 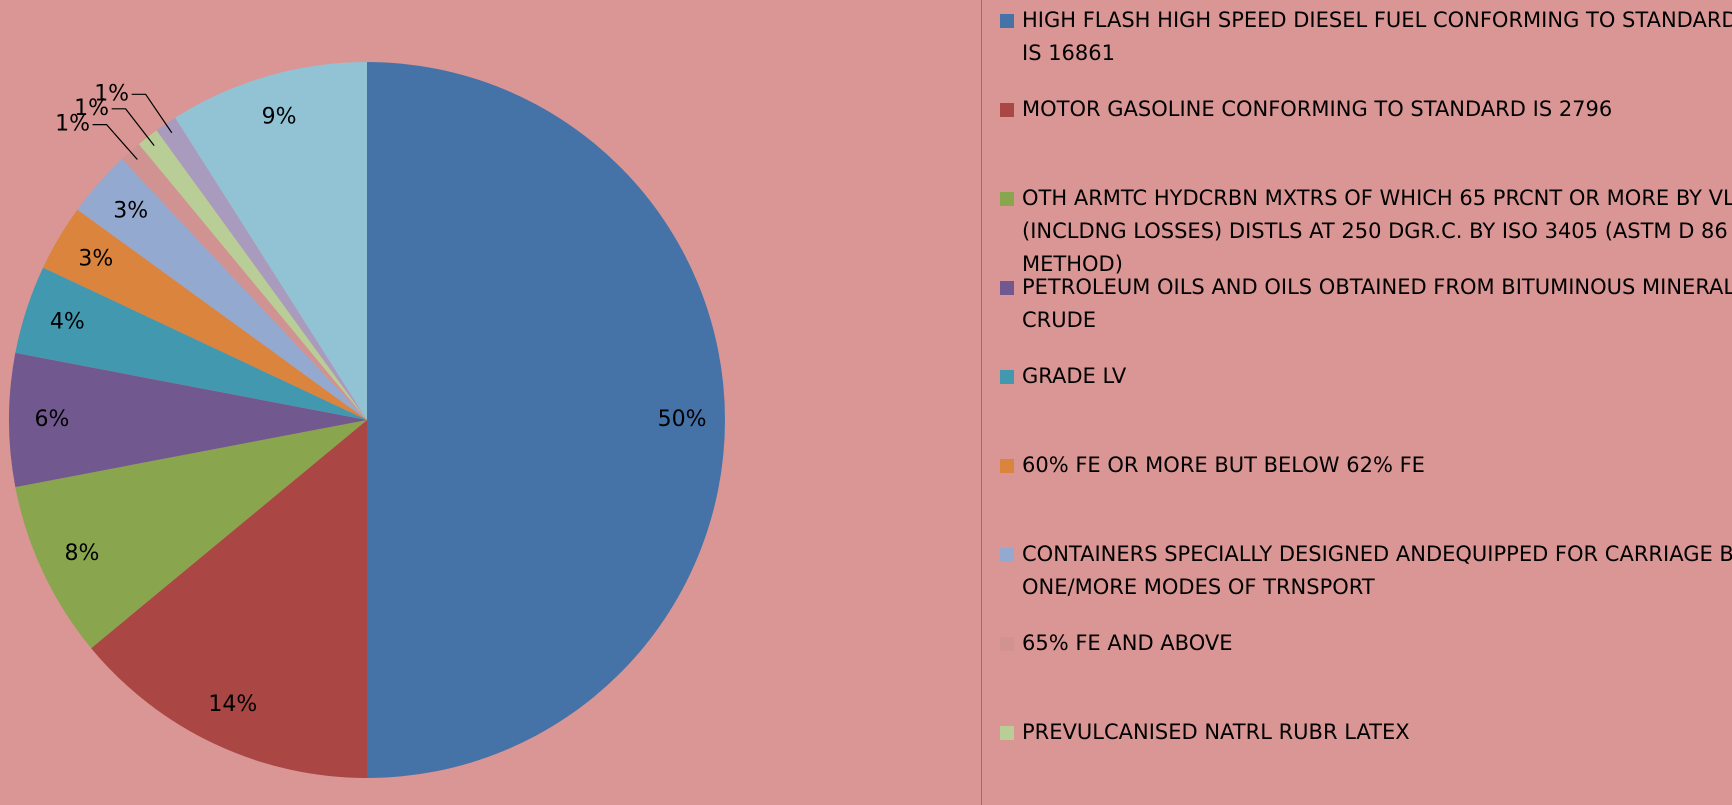 What do you see at coordinates (1366, 643) in the screenshot?
I see `legend-item: 65% FE AND ABOVE` at bounding box center [1366, 643].